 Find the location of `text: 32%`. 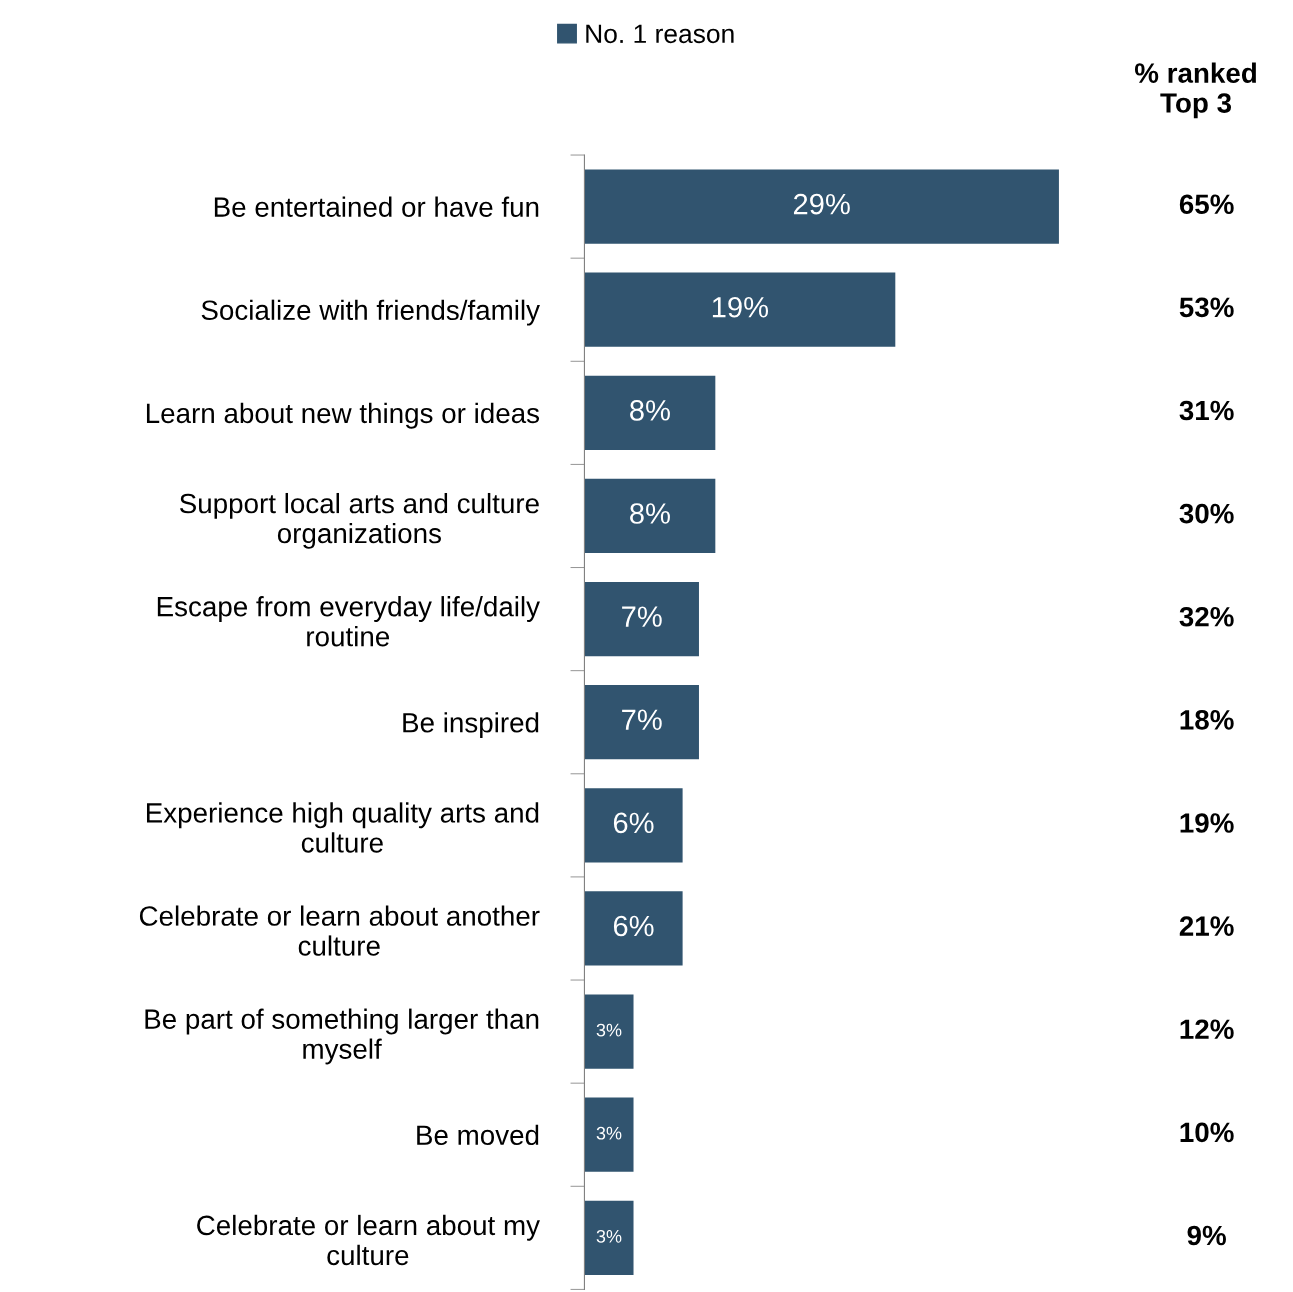

text: 32% is located at coordinates (1206, 616).